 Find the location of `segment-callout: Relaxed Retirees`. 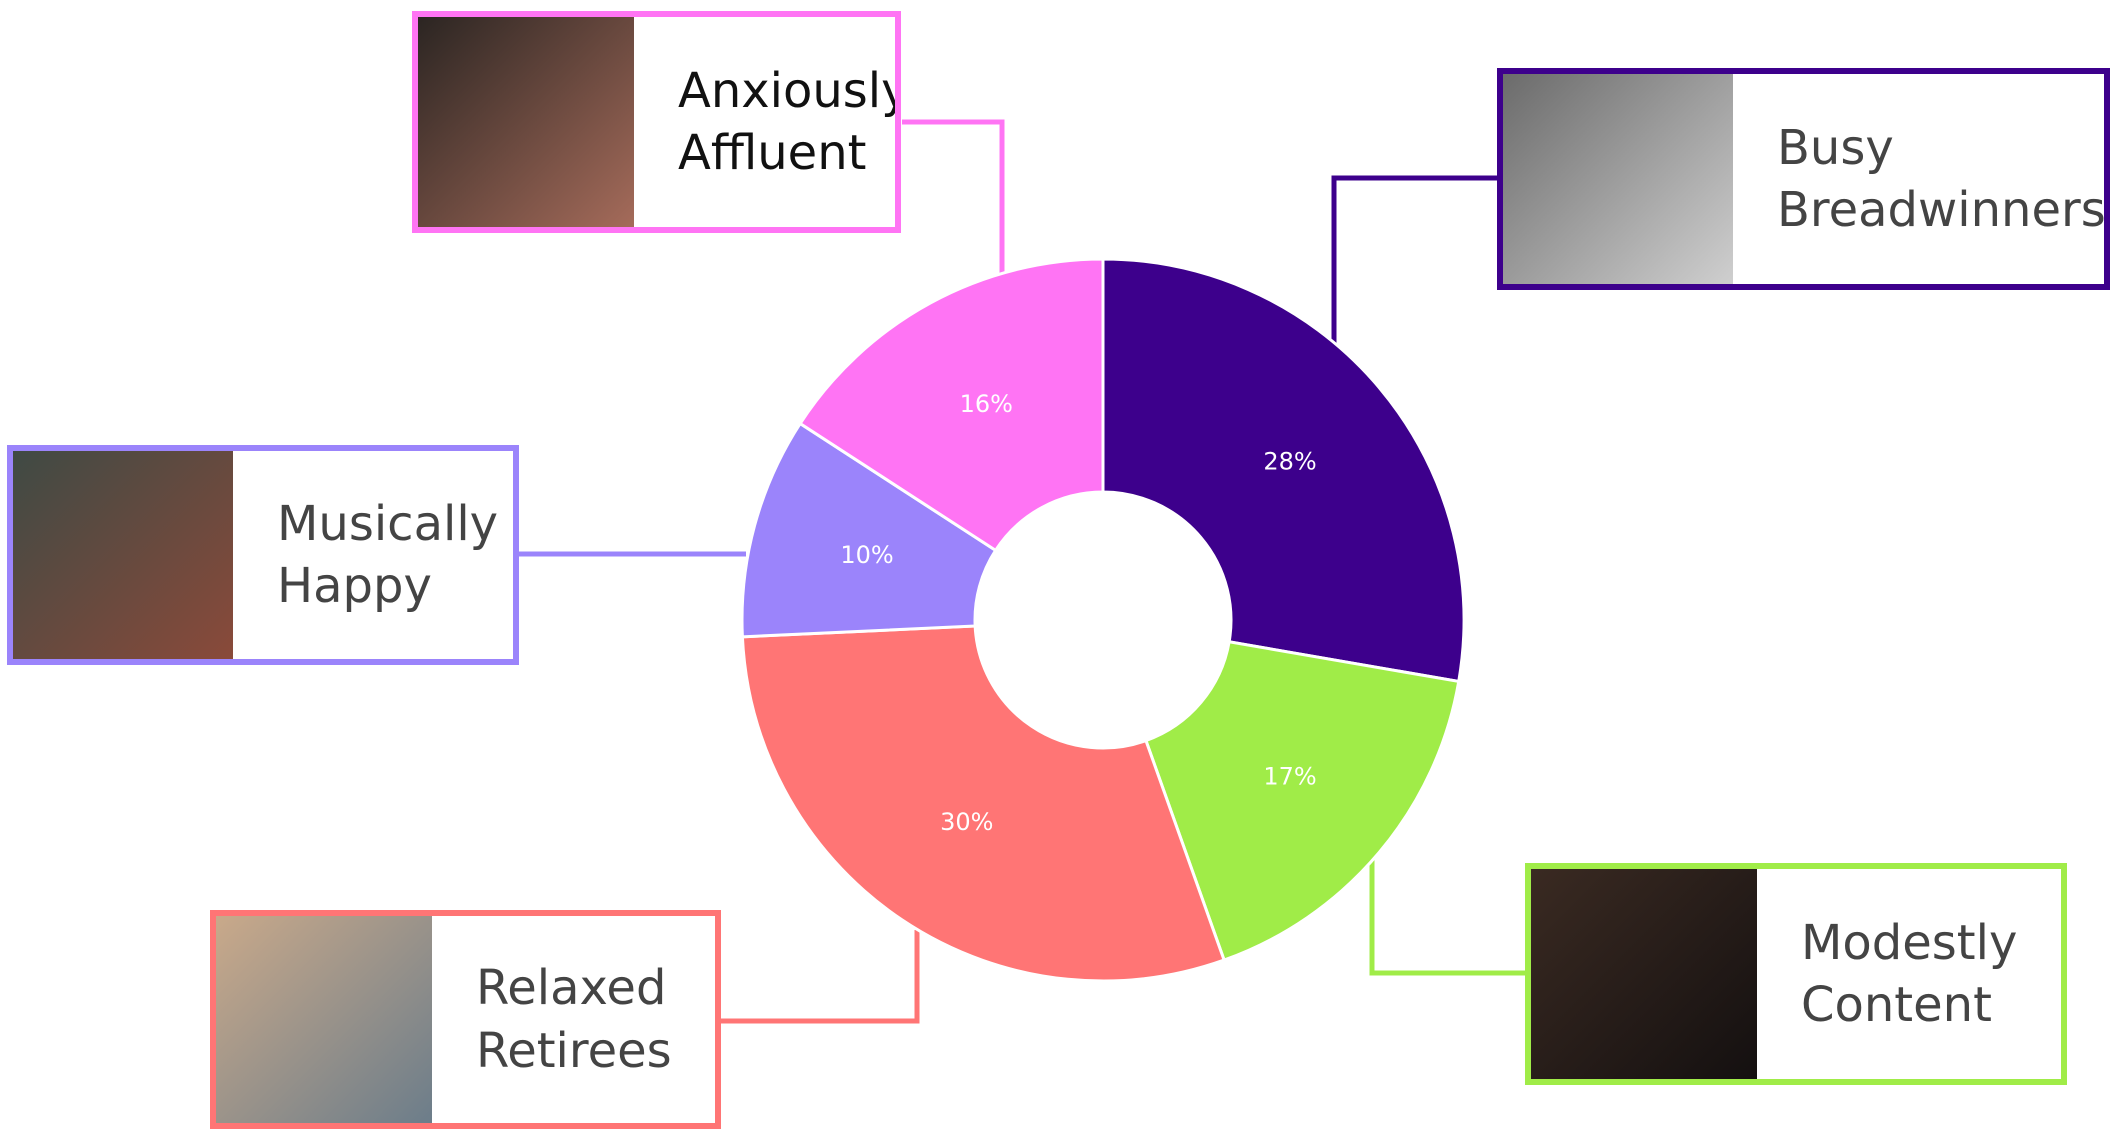

segment-callout: Relaxed Retirees is located at coordinates (465, 1019).